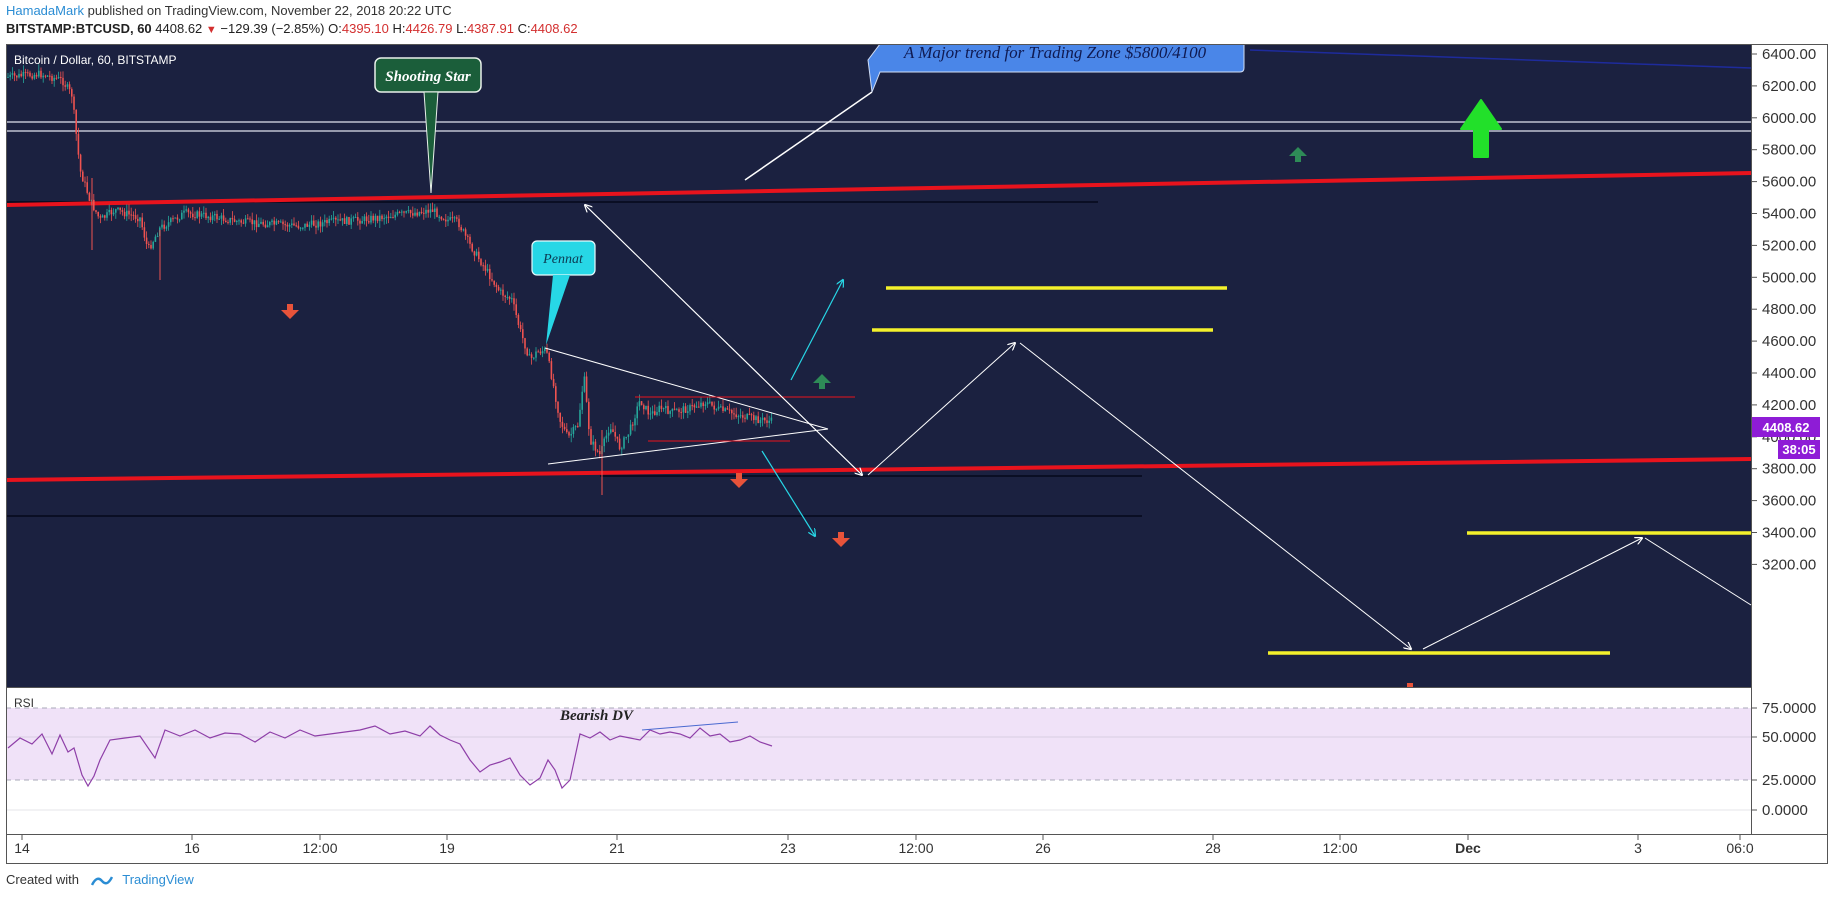 This screenshot has width=1828, height=899. I want to click on rsi-axis-label: 0.0000, so click(1785, 810).